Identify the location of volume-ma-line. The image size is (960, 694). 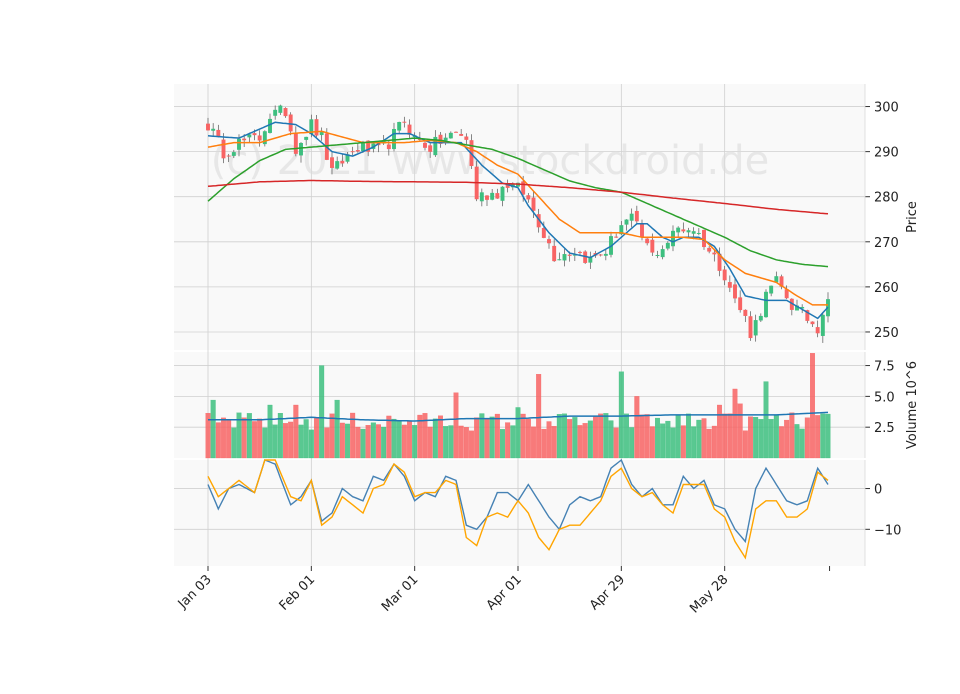
(518, 416).